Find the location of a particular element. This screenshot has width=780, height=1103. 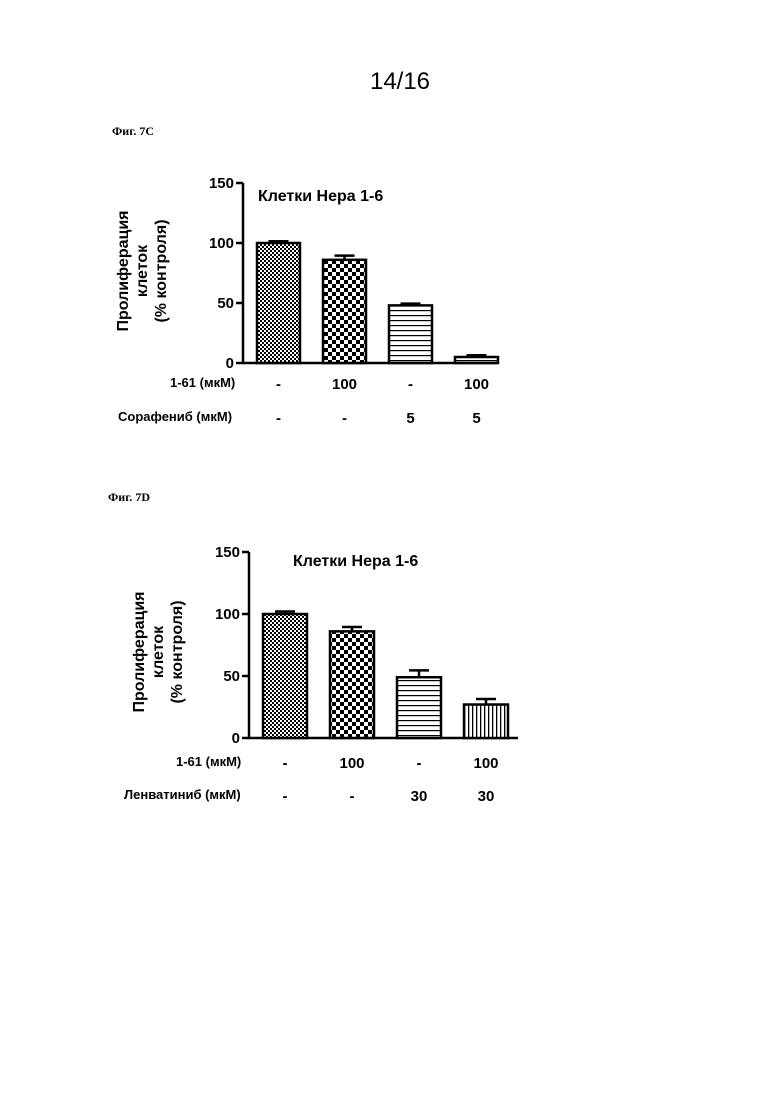

page-number: 14/16 is located at coordinates (390, 82).